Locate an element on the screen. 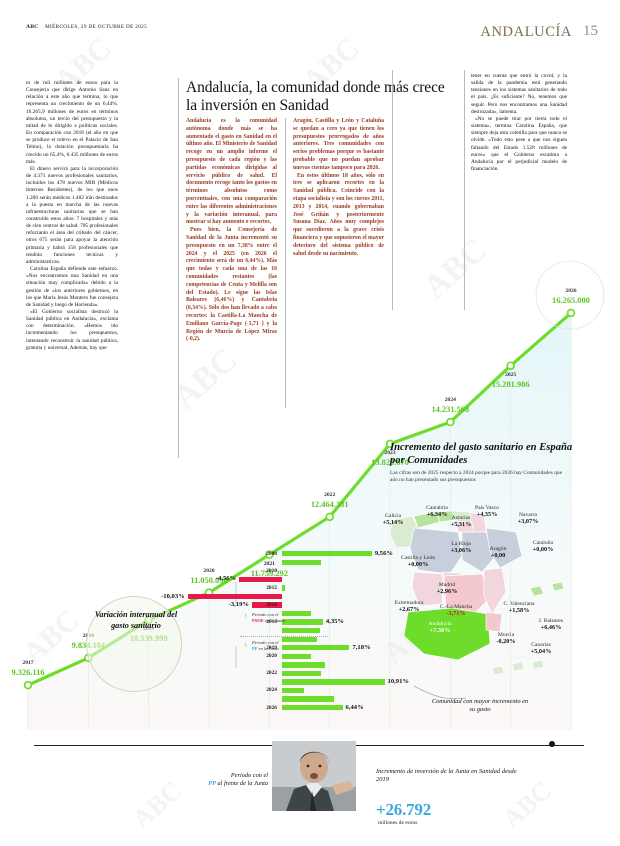  brand-label: ABC is located at coordinates (32, 27).